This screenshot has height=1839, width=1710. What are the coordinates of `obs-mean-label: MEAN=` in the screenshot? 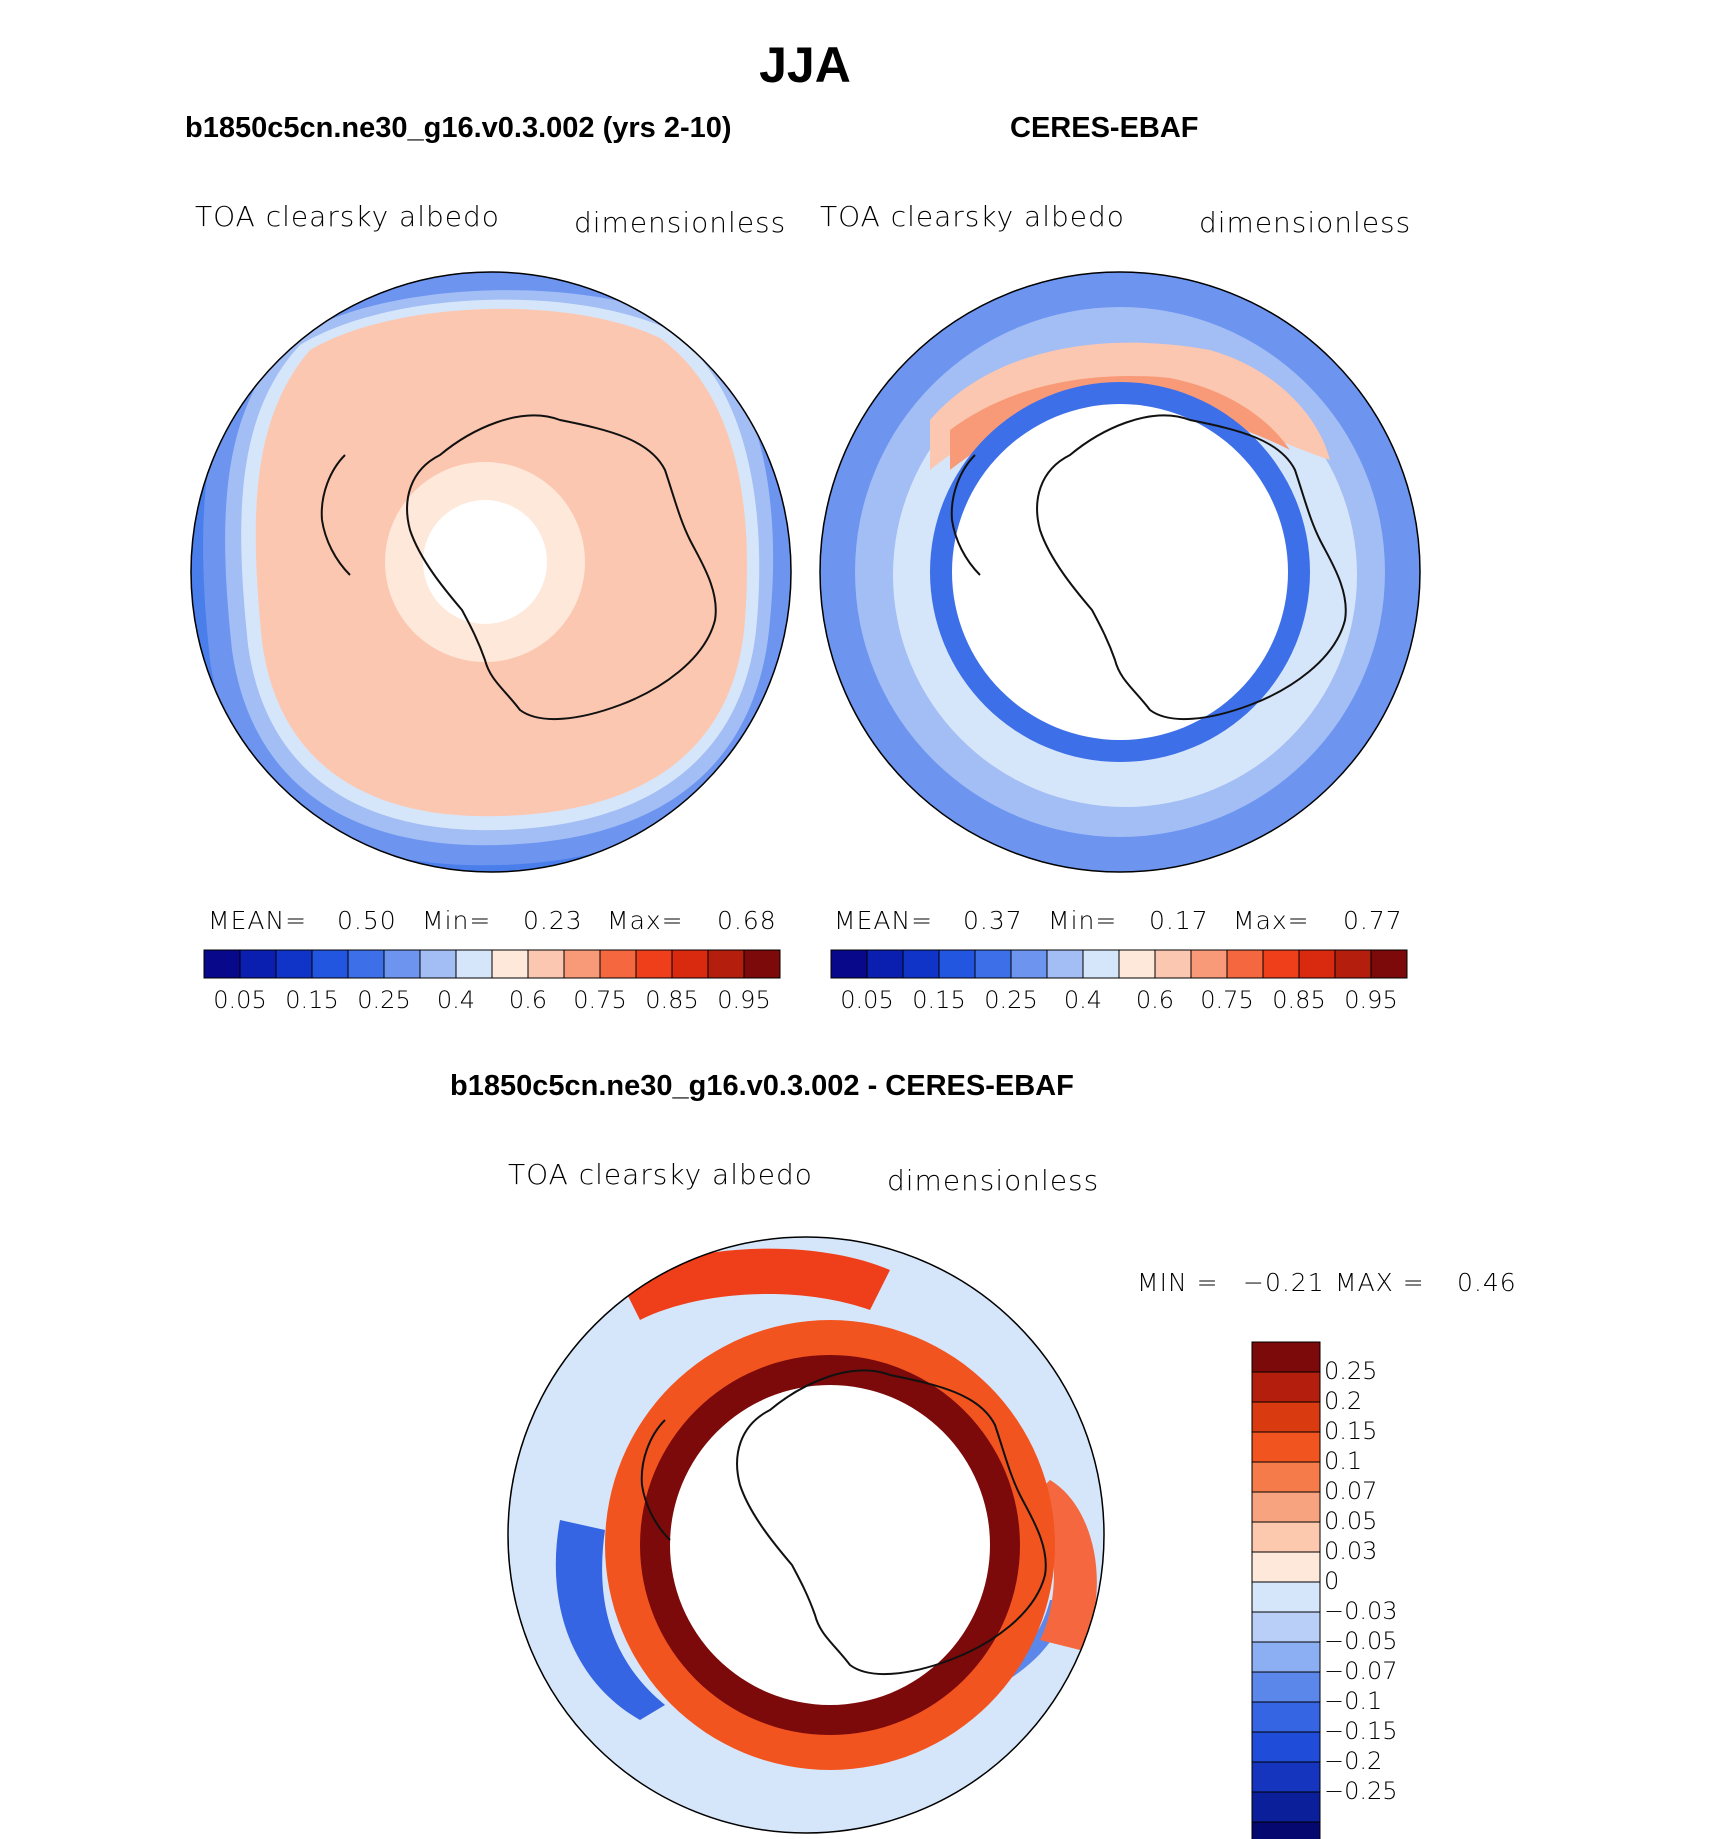 It's located at (884, 920).